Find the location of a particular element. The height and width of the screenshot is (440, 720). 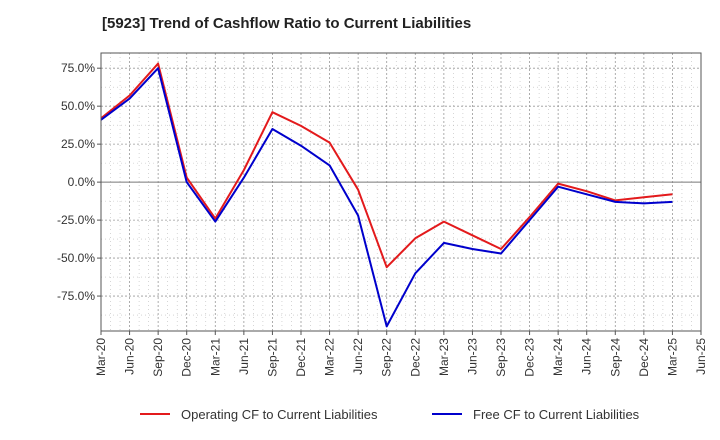

x-tick-label: Dec-20 is located at coordinates (187, 357).